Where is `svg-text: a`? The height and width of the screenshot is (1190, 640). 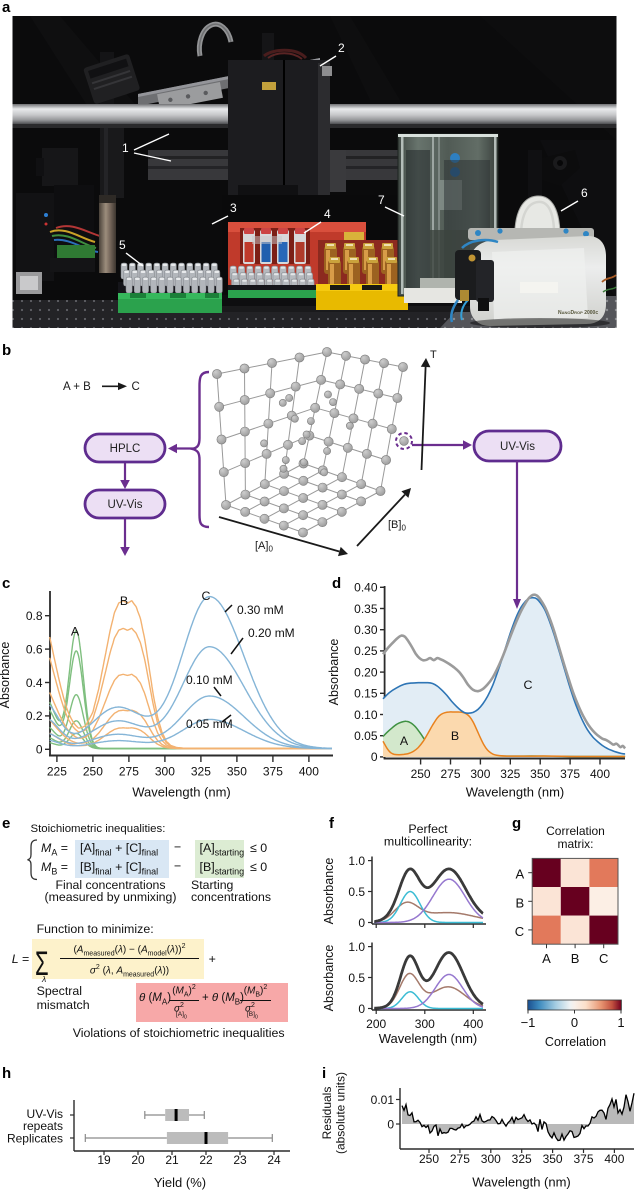
svg-text: a is located at coordinates (6, 8).